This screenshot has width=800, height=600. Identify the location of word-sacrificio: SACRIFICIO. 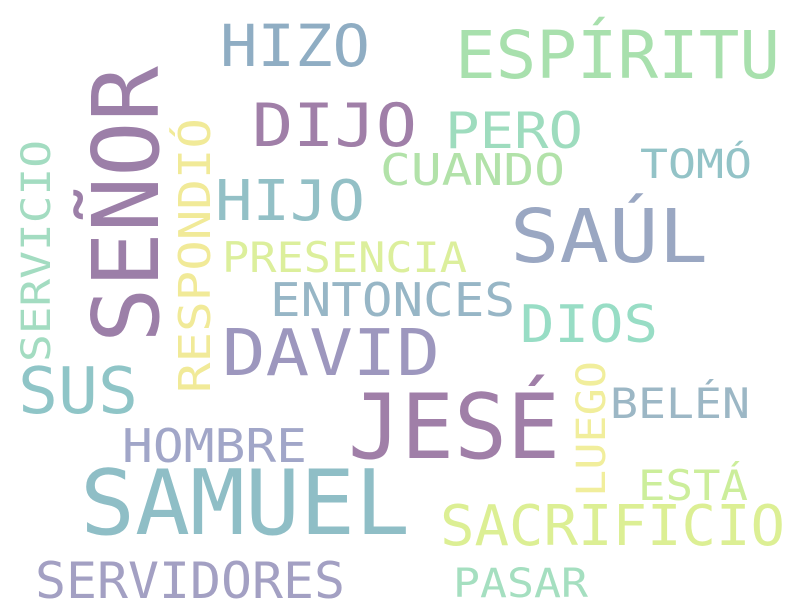
(612, 526).